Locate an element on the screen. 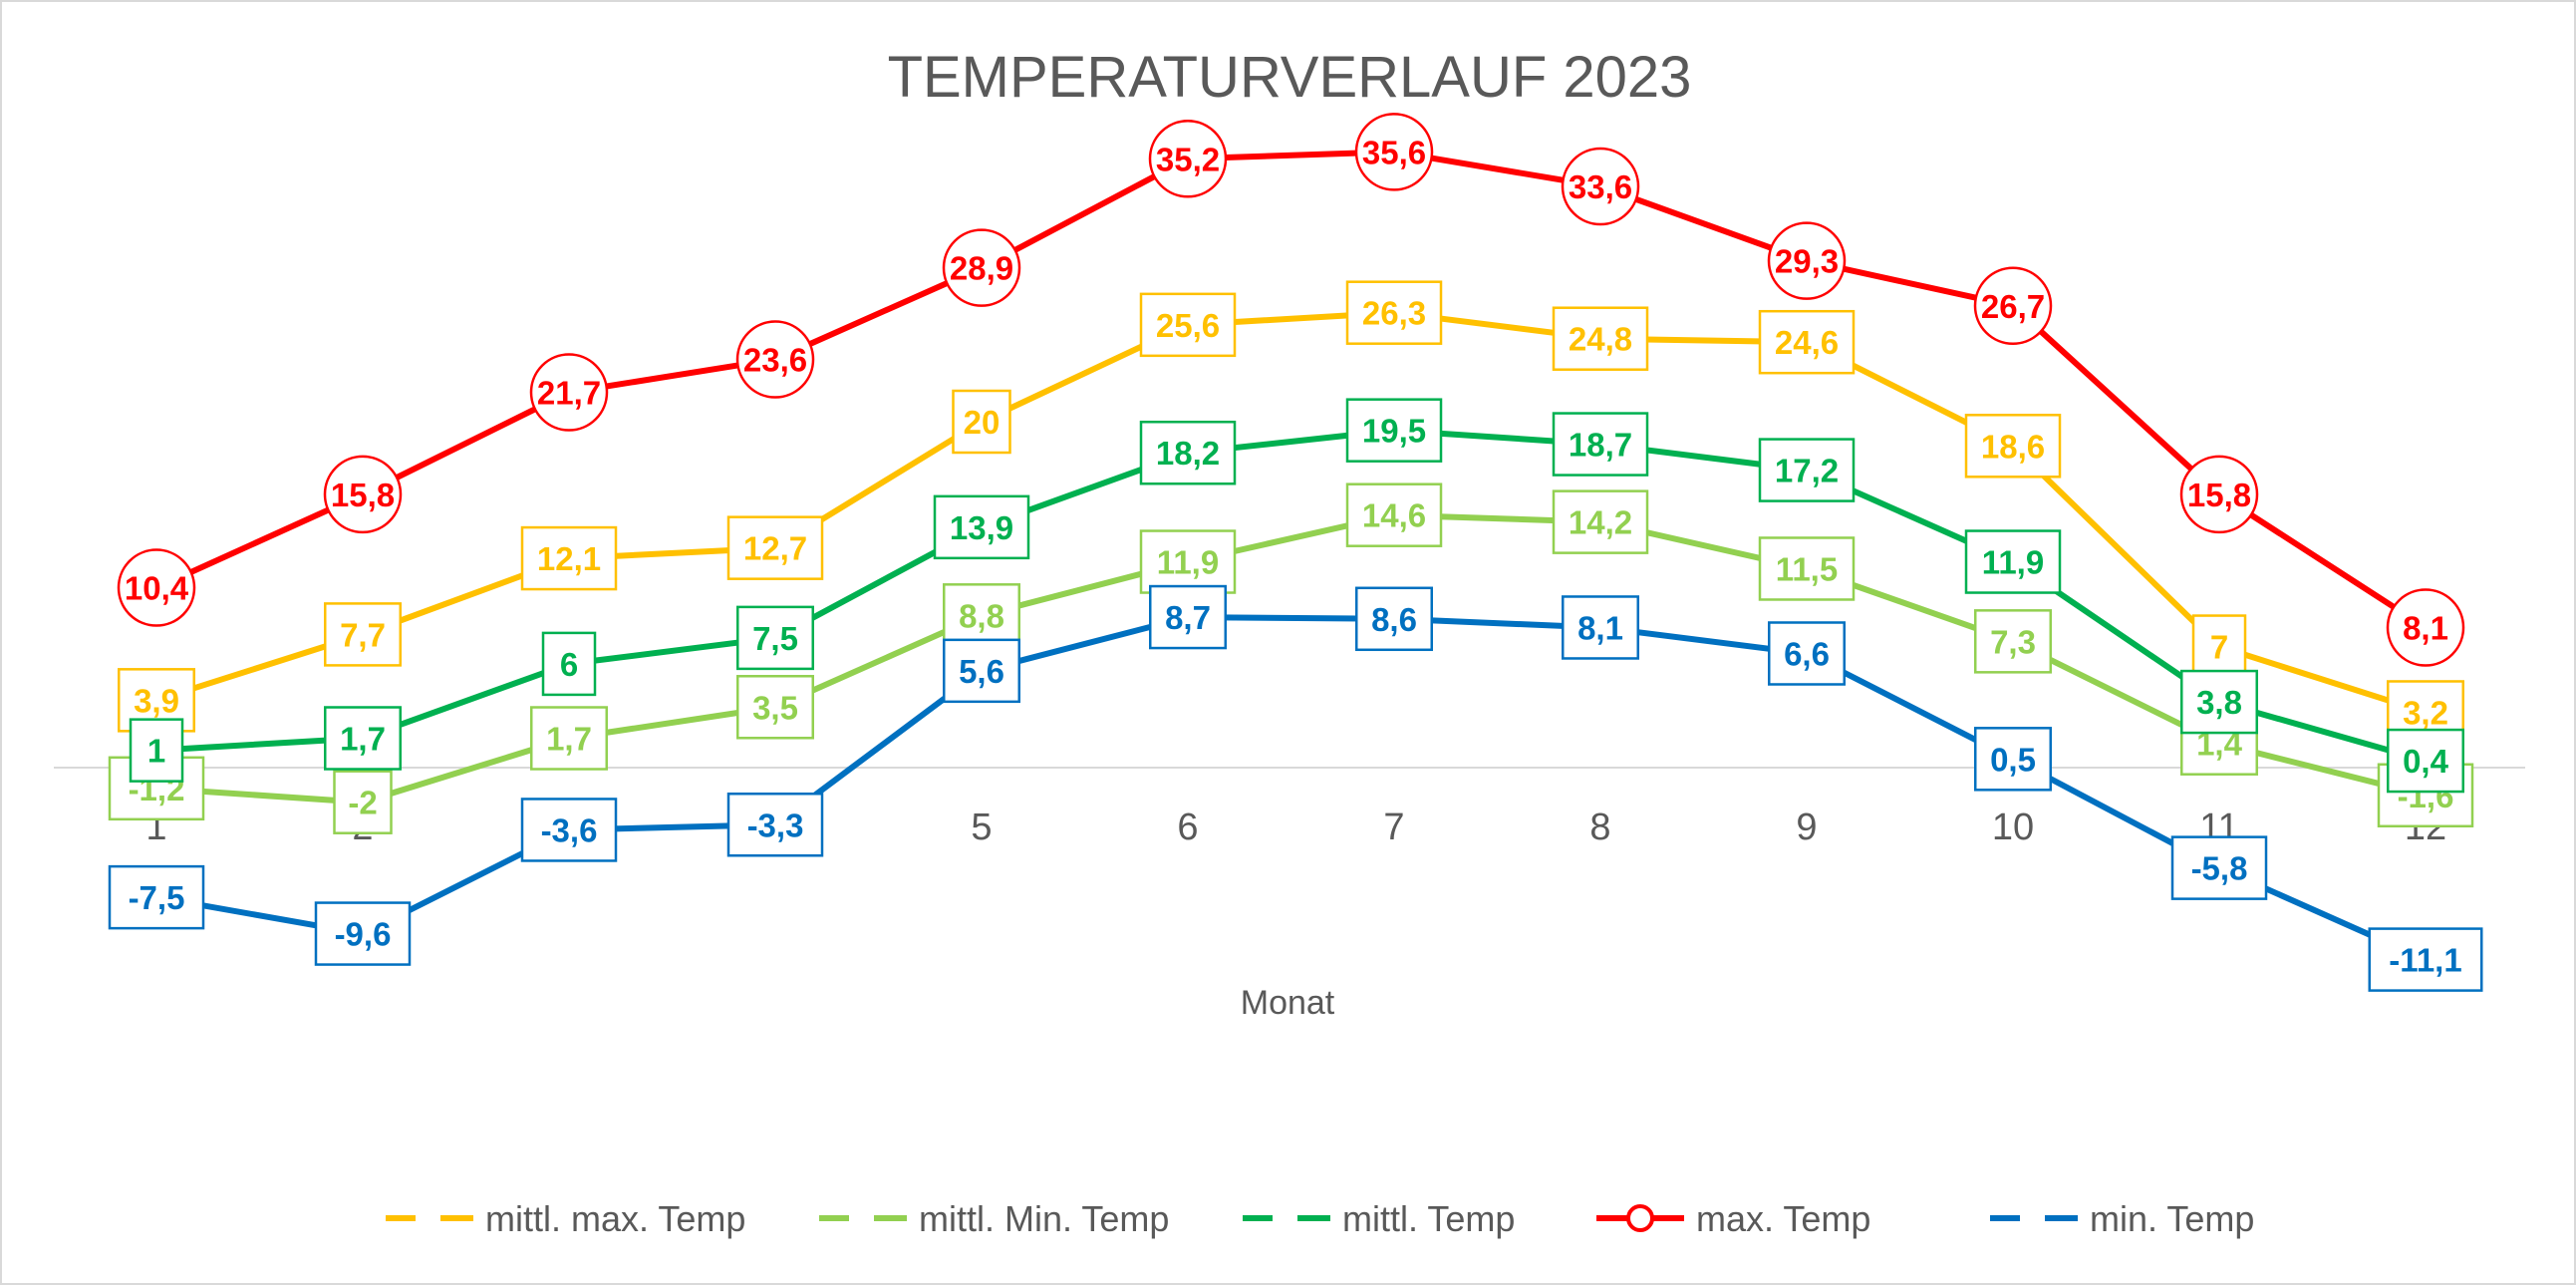 The width and height of the screenshot is (2576, 1287). svg-text: 26,3 is located at coordinates (1394, 313).